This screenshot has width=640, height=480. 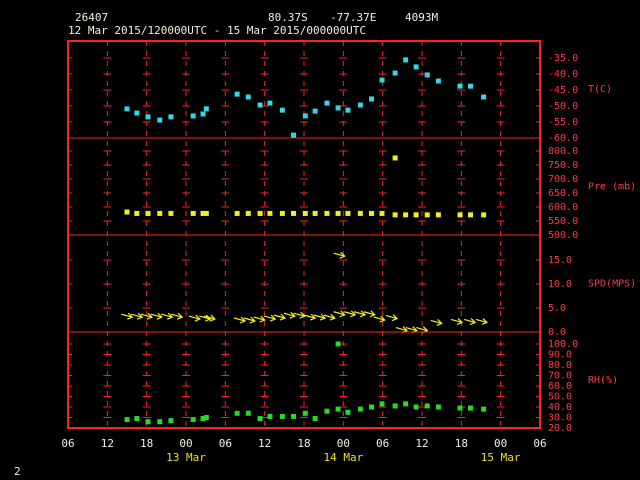 What do you see at coordinates (186, 457) in the screenshot?
I see `date-label: 13 Mar` at bounding box center [186, 457].